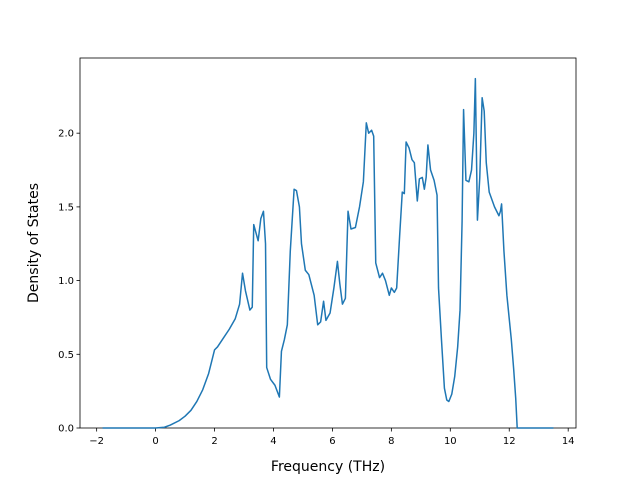  I want to click on x-tick-label: 2, so click(214, 441).